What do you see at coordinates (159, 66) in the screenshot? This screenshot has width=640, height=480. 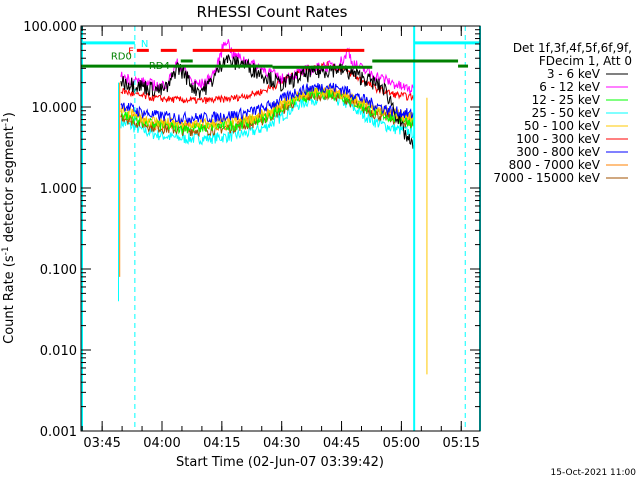 I see `rd4-label: RD4` at bounding box center [159, 66].